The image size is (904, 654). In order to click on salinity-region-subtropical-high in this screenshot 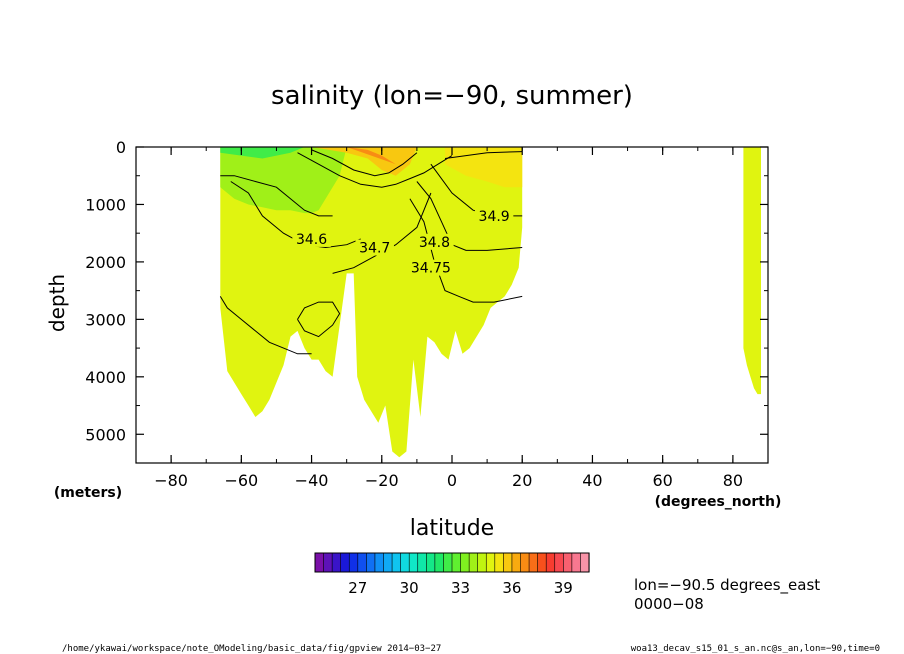, I will do `click(364, 161)`.